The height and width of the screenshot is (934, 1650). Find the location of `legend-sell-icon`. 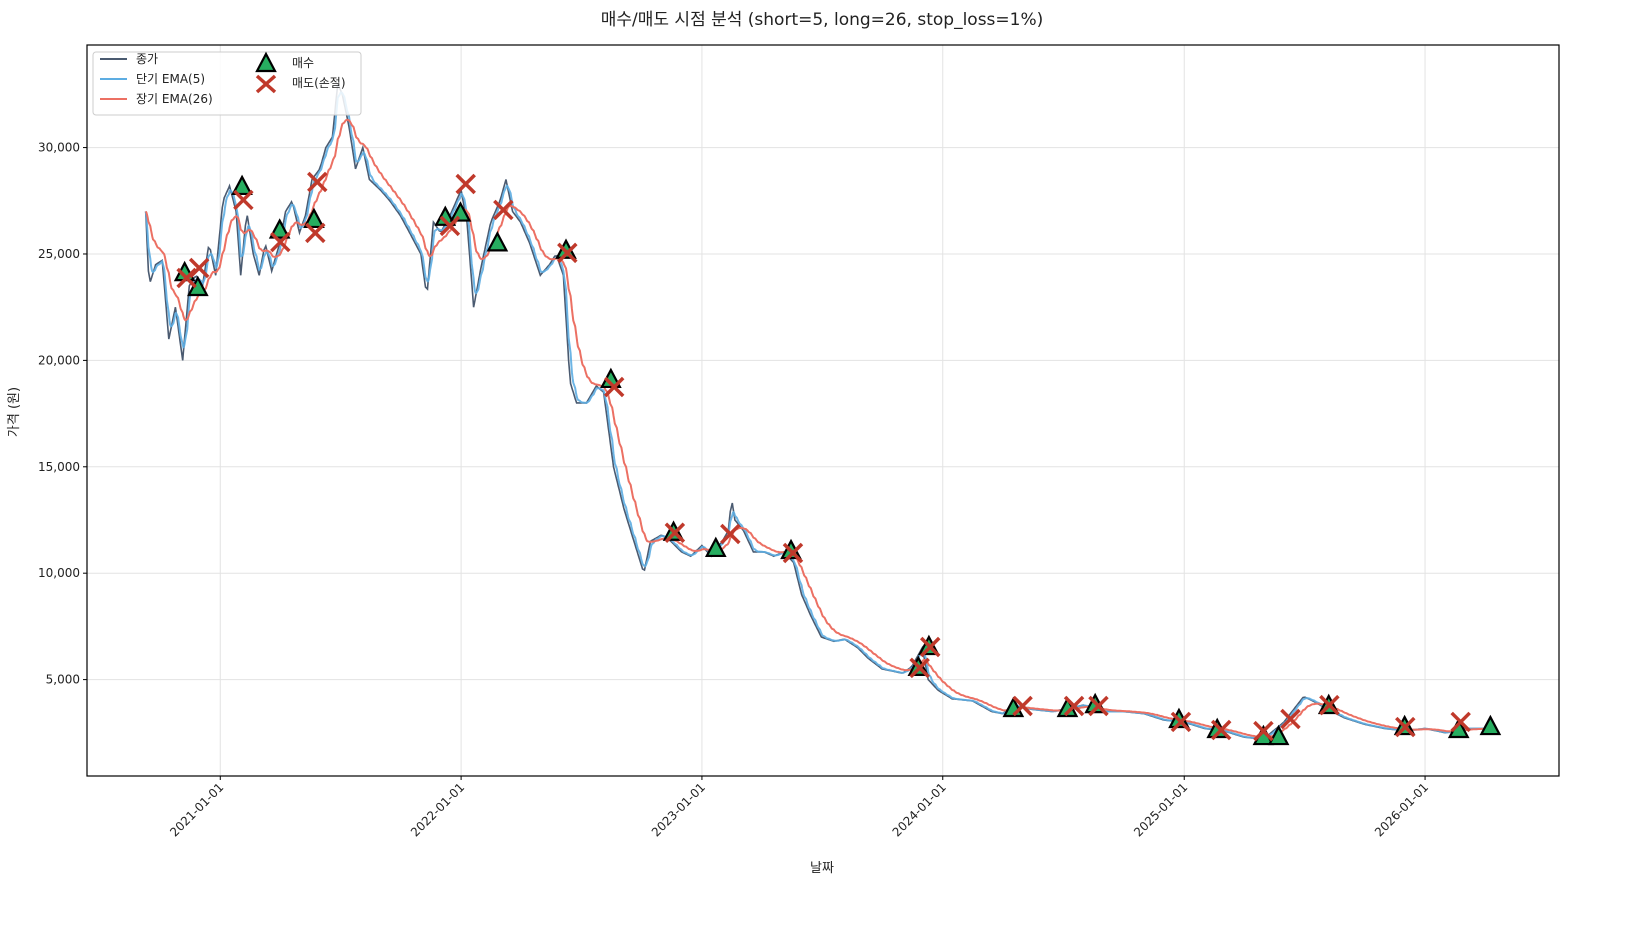

legend-sell-icon is located at coordinates (266, 84).